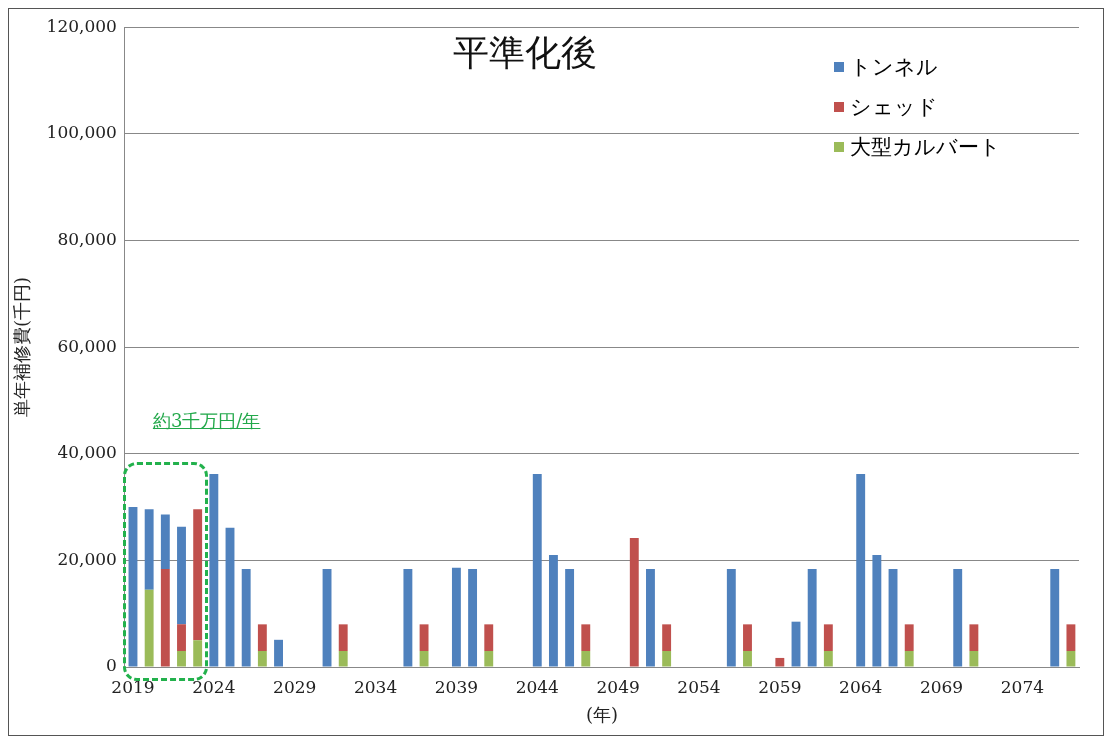 The image size is (1114, 747). What do you see at coordinates (456, 686) in the screenshot?
I see `x-tick-label: 2039` at bounding box center [456, 686].